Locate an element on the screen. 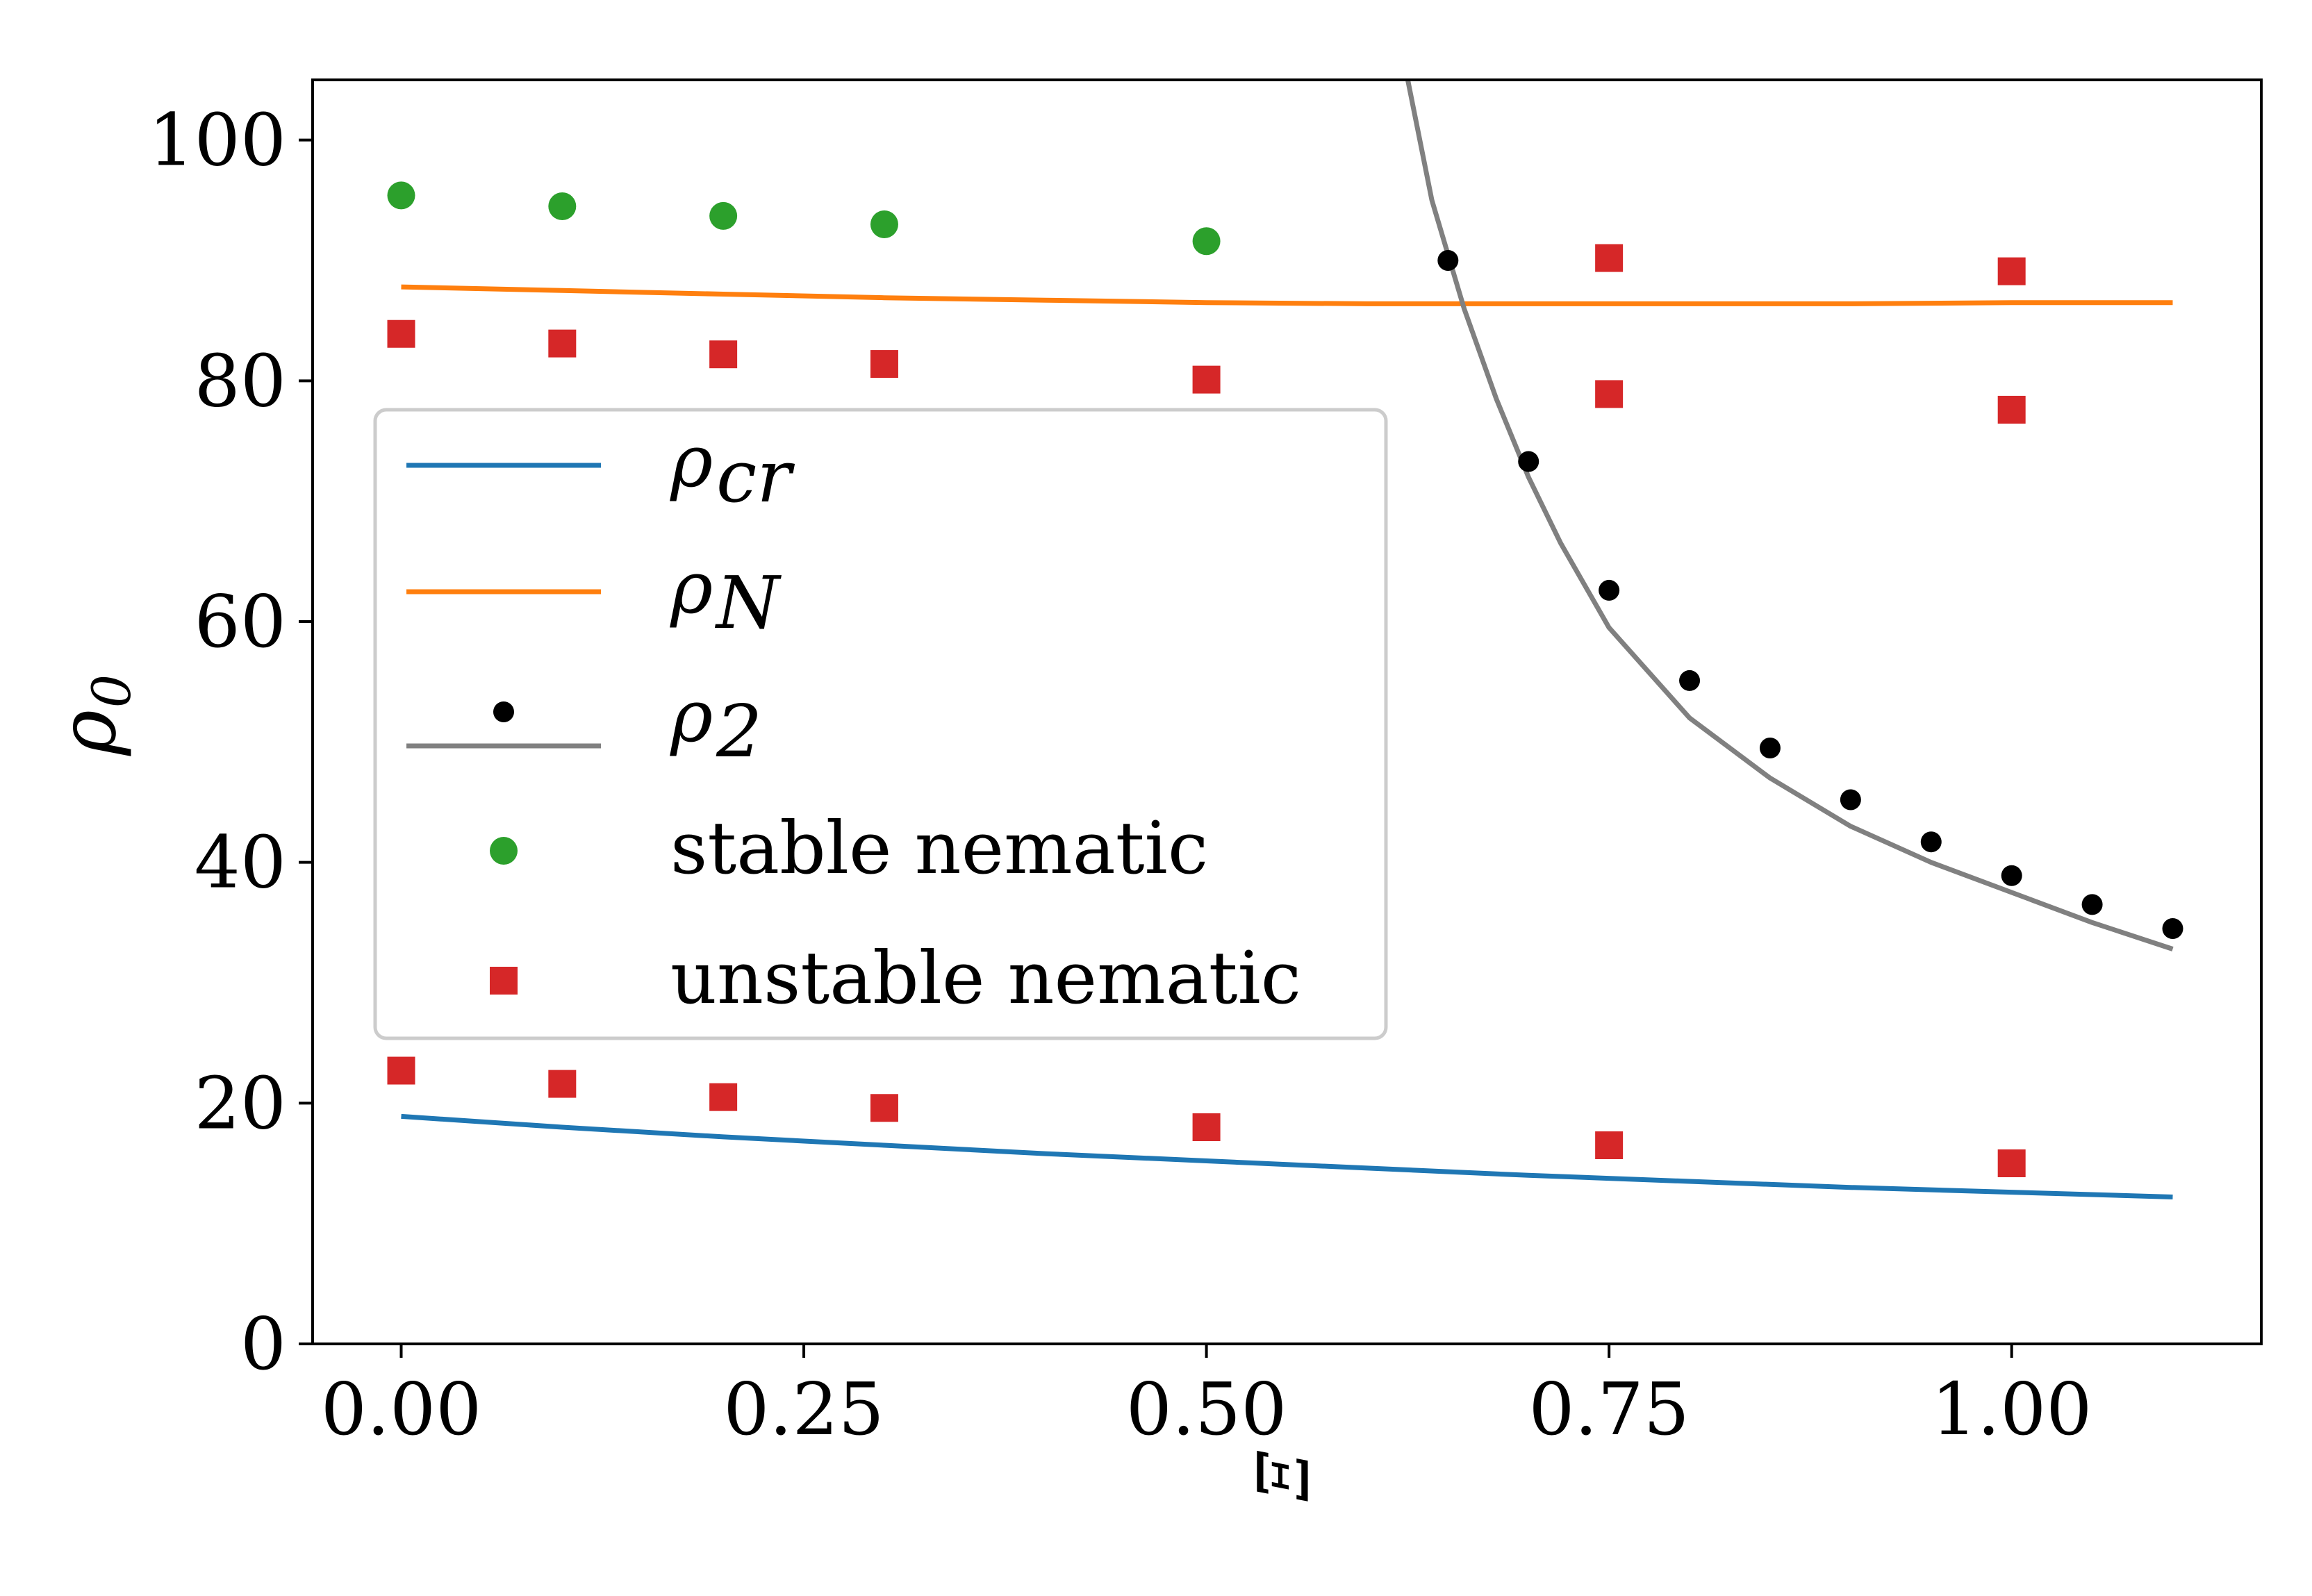 Image resolution: width=2312 pixels, height=1596 pixels. legend-circle-swatch is located at coordinates (504, 851).